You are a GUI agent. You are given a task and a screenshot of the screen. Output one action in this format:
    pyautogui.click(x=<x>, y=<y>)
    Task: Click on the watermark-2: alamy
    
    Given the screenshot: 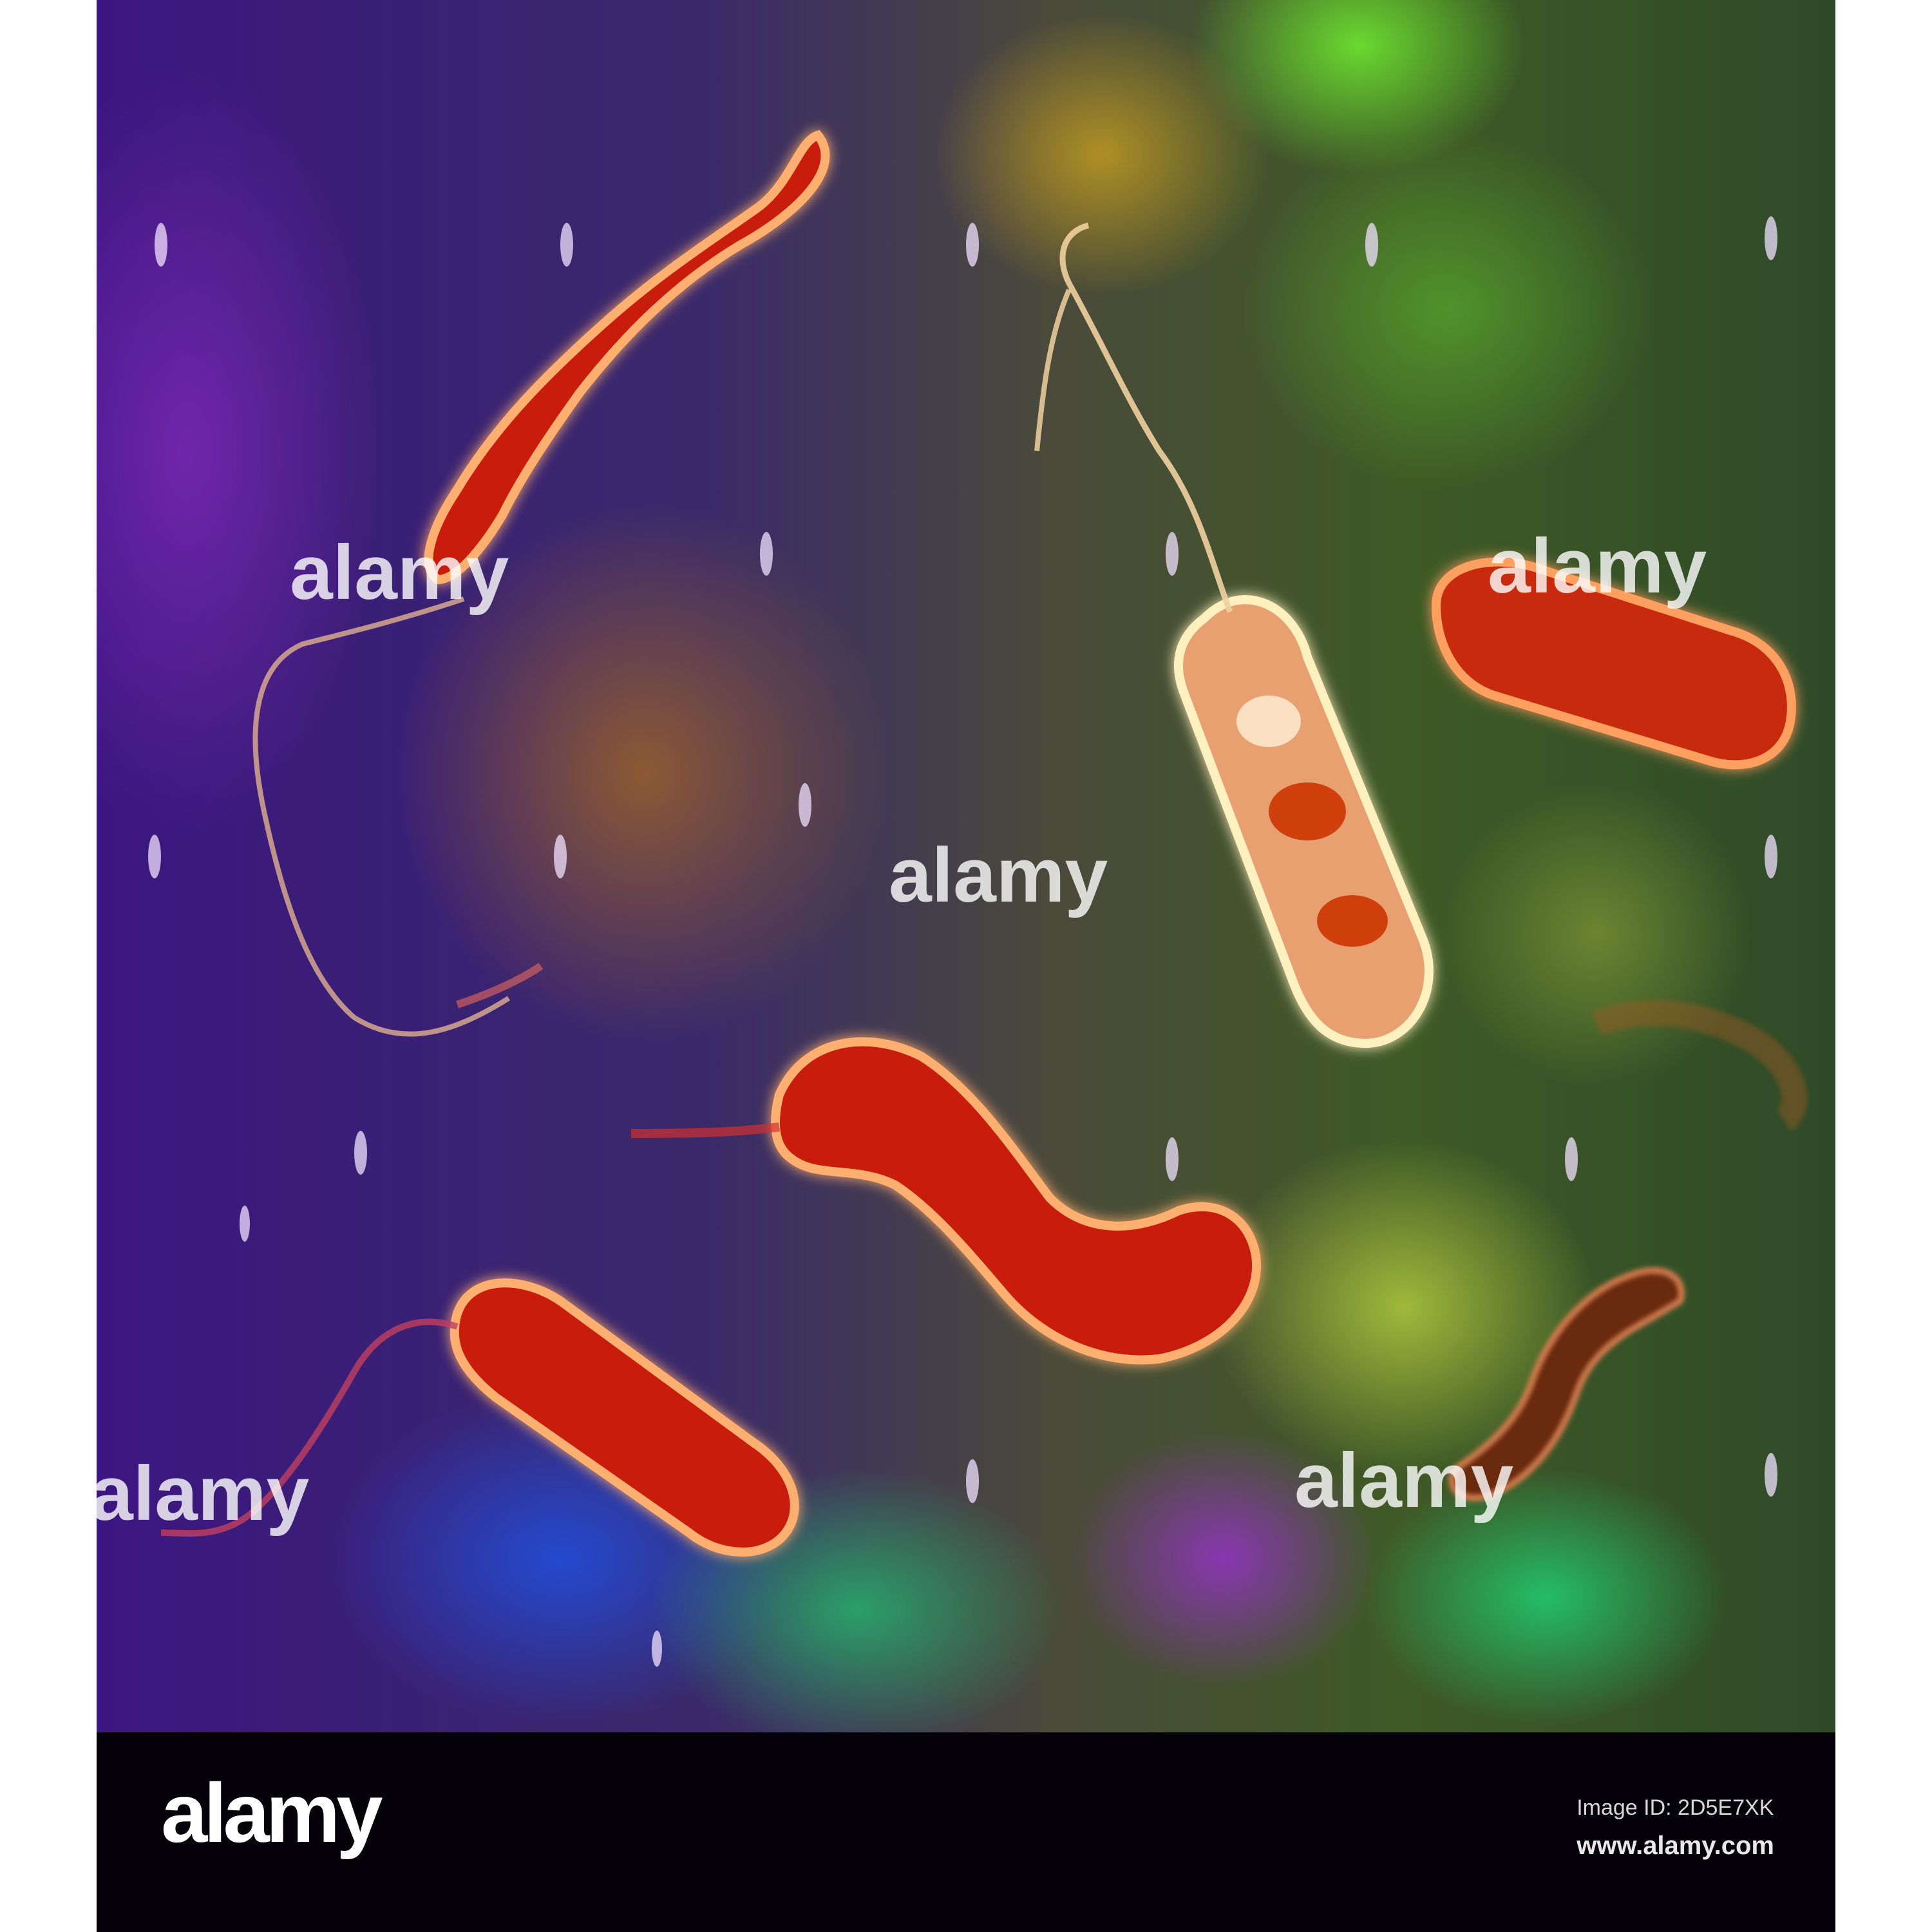 What is the action you would take?
    pyautogui.click(x=999, y=875)
    